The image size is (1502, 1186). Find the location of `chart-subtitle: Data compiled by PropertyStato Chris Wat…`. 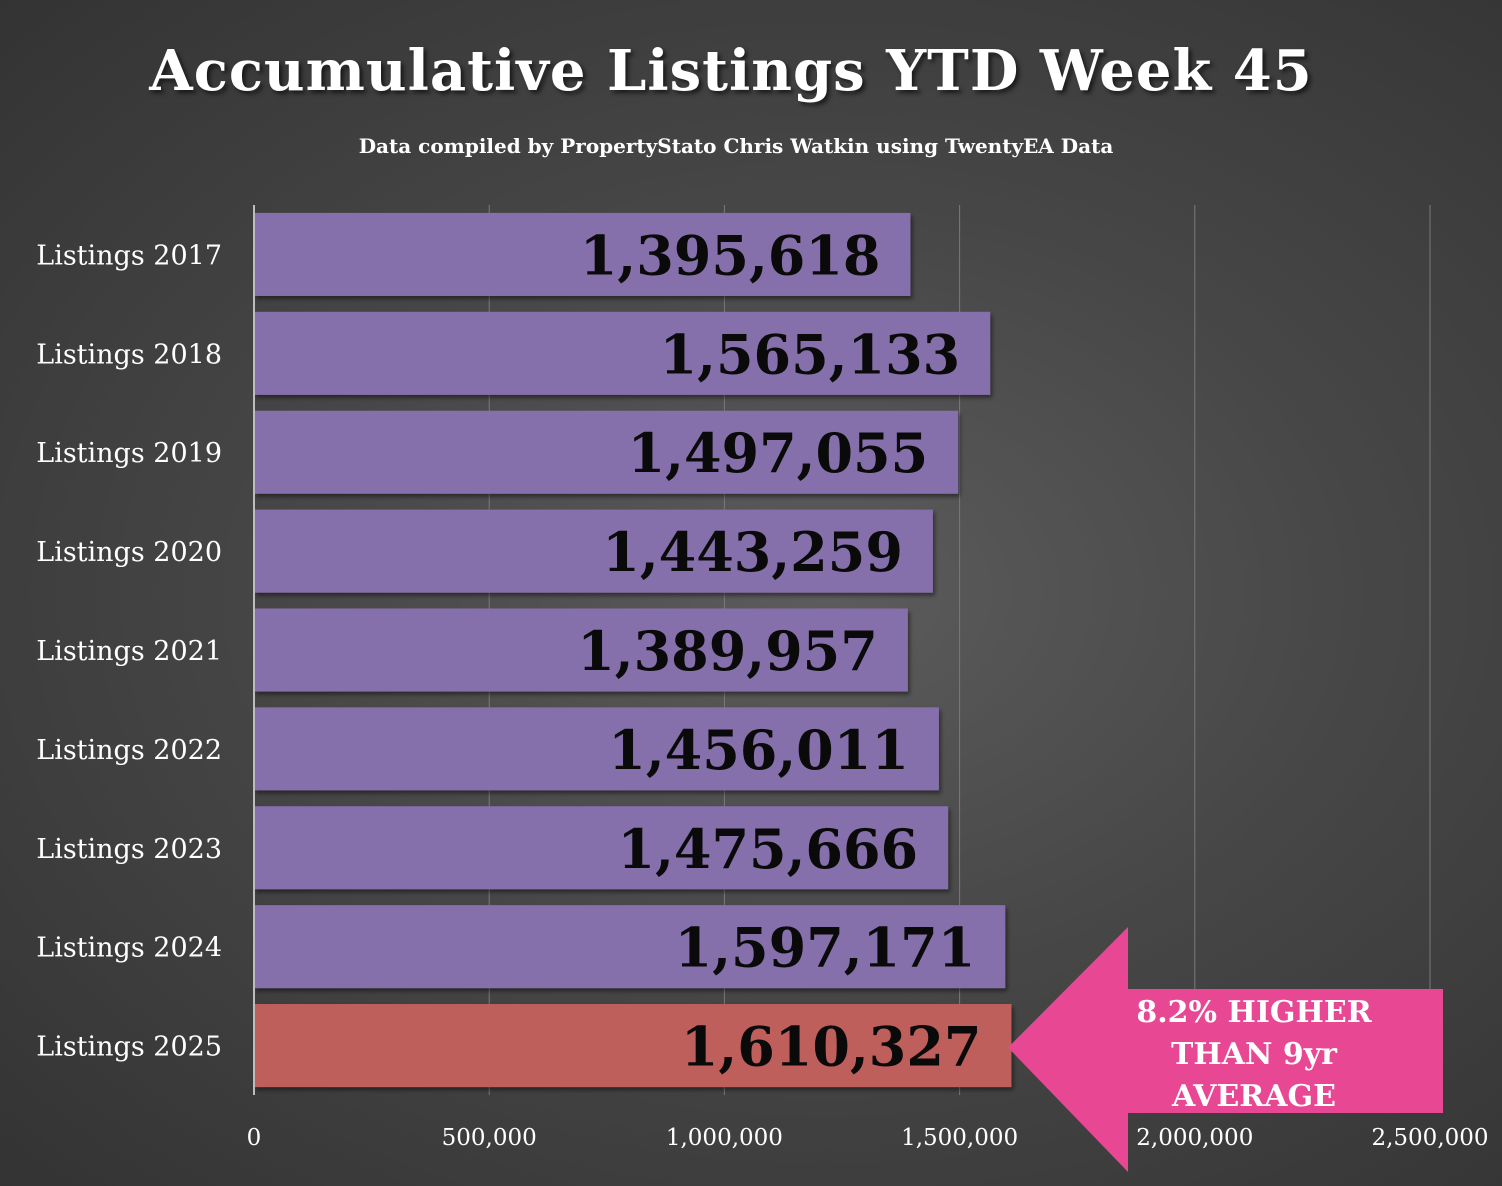

chart-subtitle: Data compiled by PropertyStato Chris Wat… is located at coordinates (736, 146).